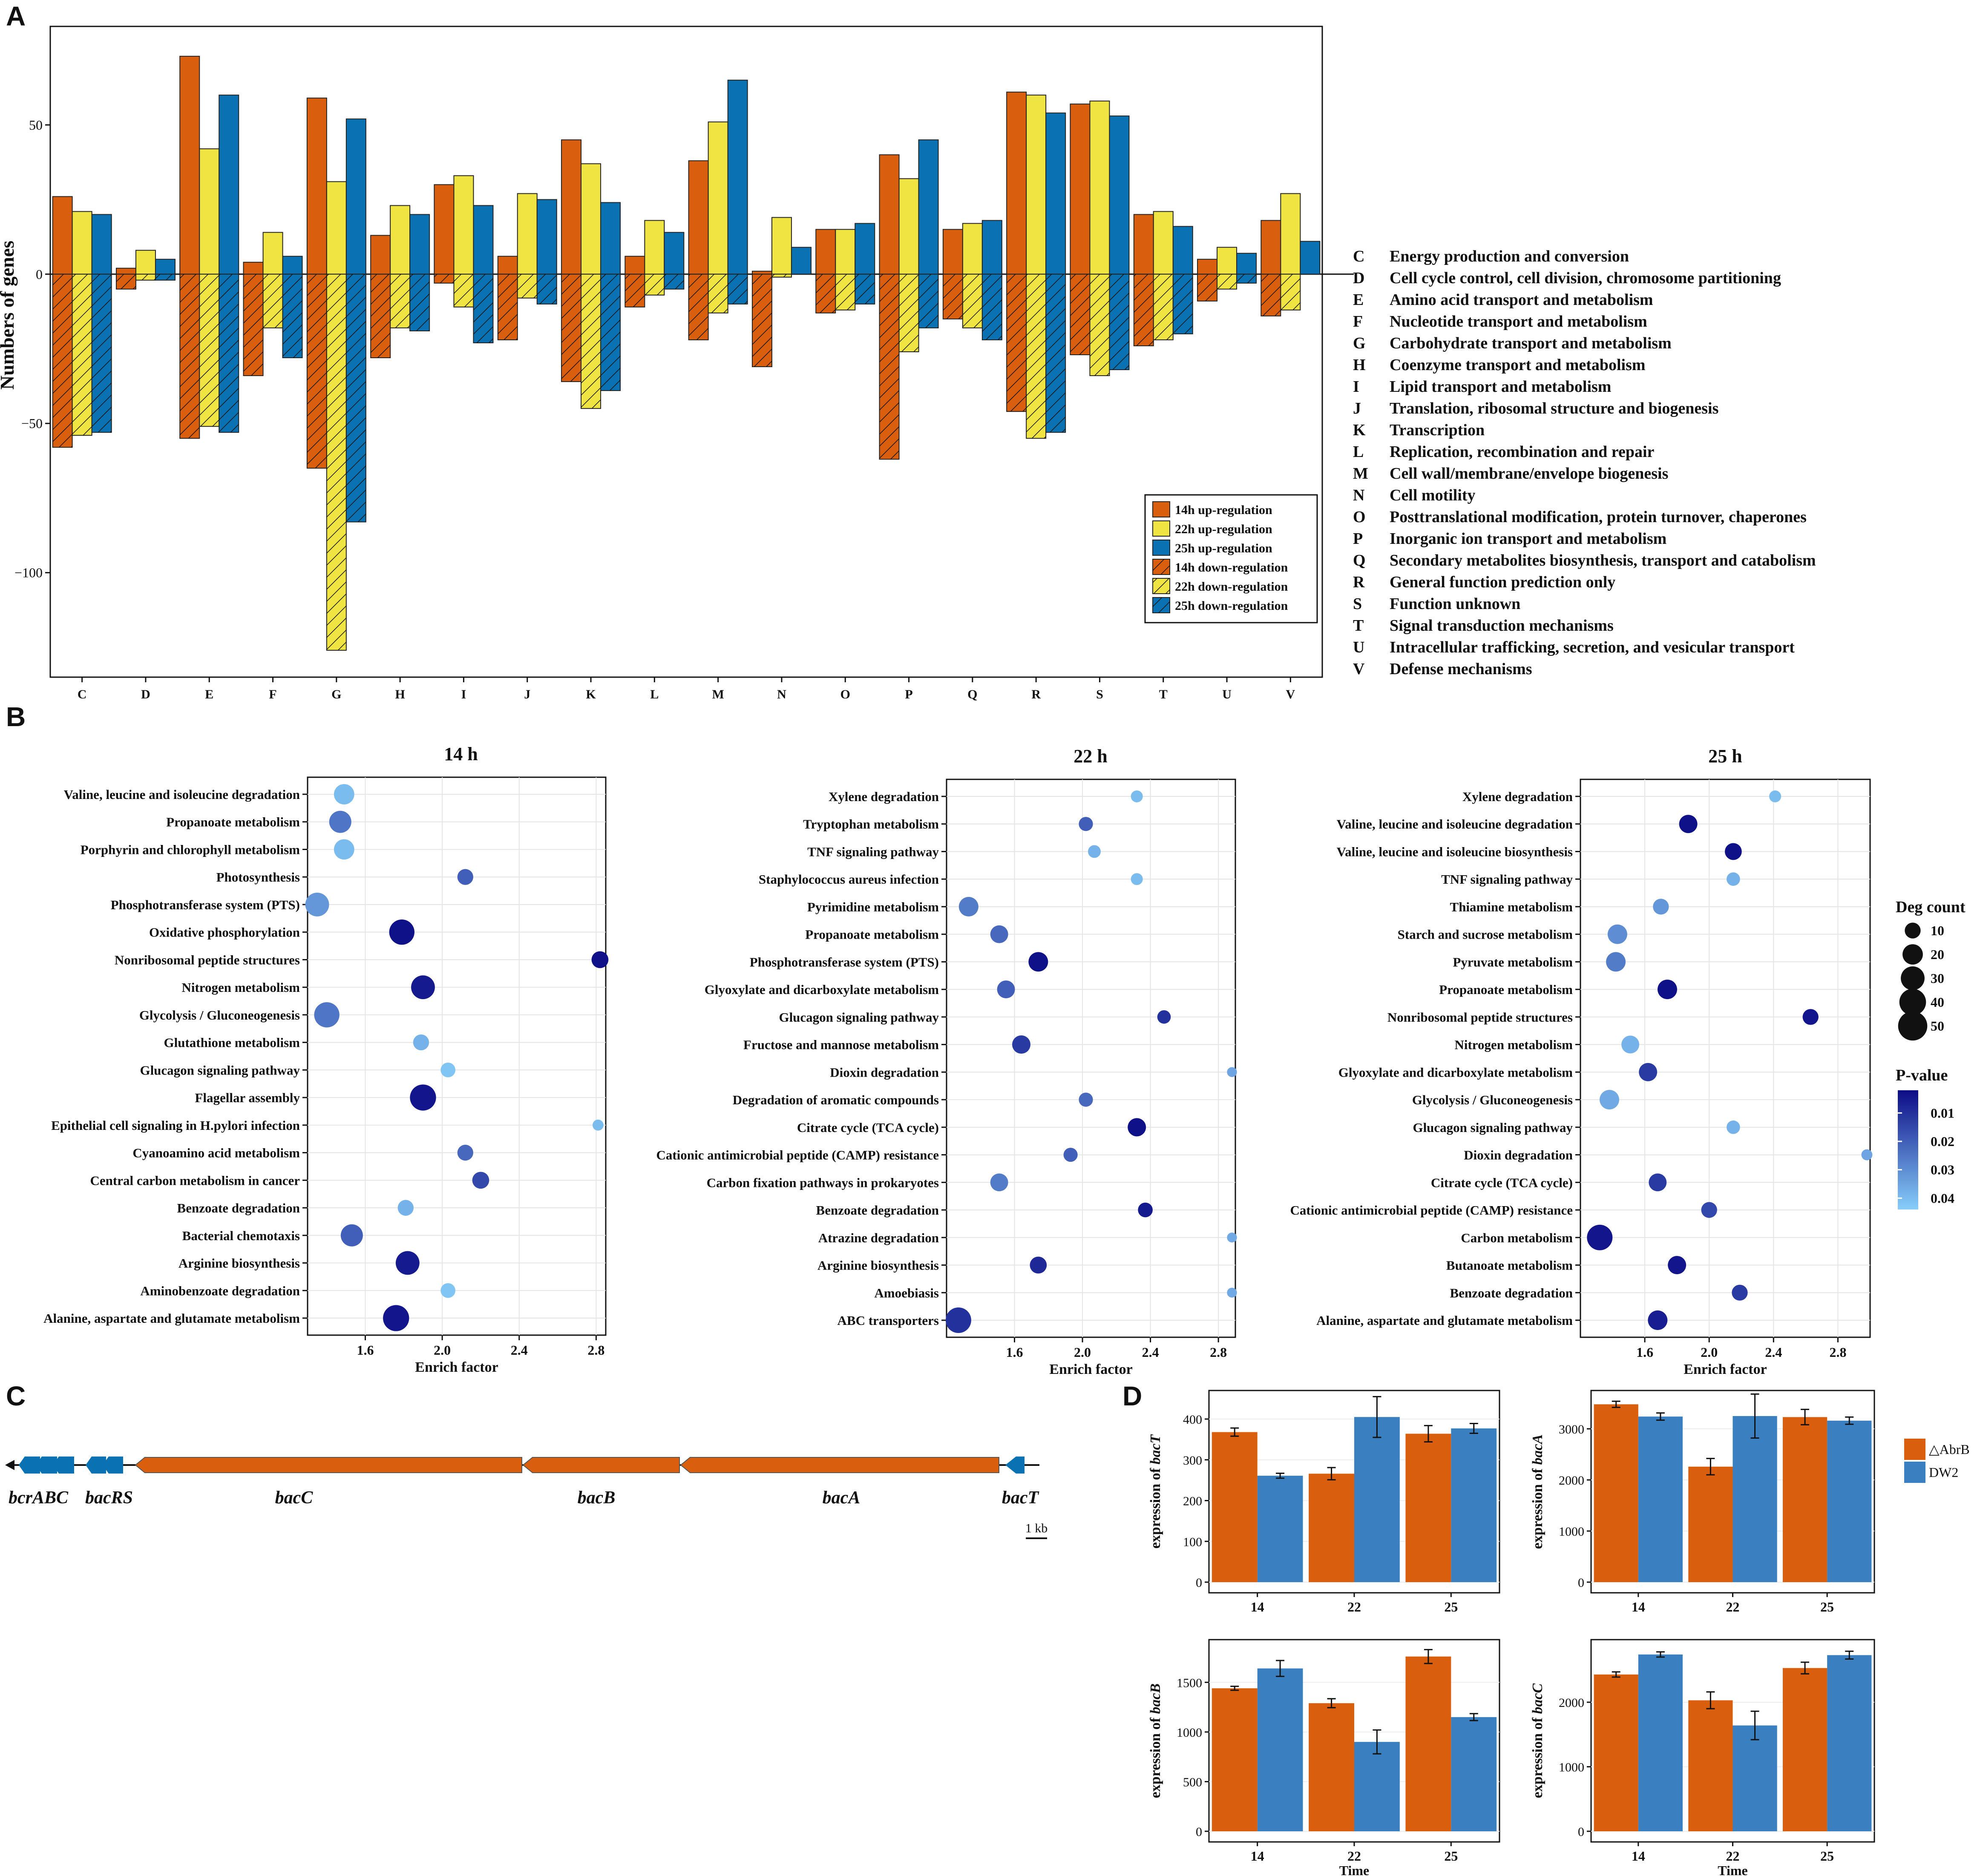 The image size is (1980, 1876). I want to click on bar-down-hatch-h22-K, so click(591, 341).